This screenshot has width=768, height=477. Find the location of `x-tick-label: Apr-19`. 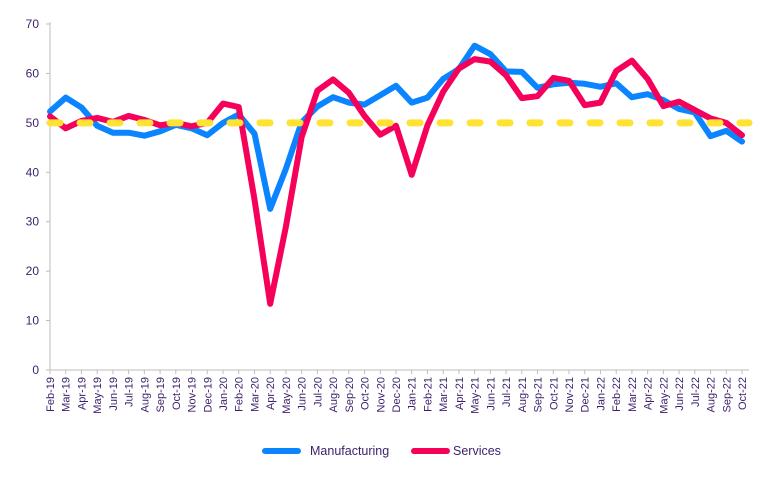

x-tick-label: Apr-19 is located at coordinates (82, 393).